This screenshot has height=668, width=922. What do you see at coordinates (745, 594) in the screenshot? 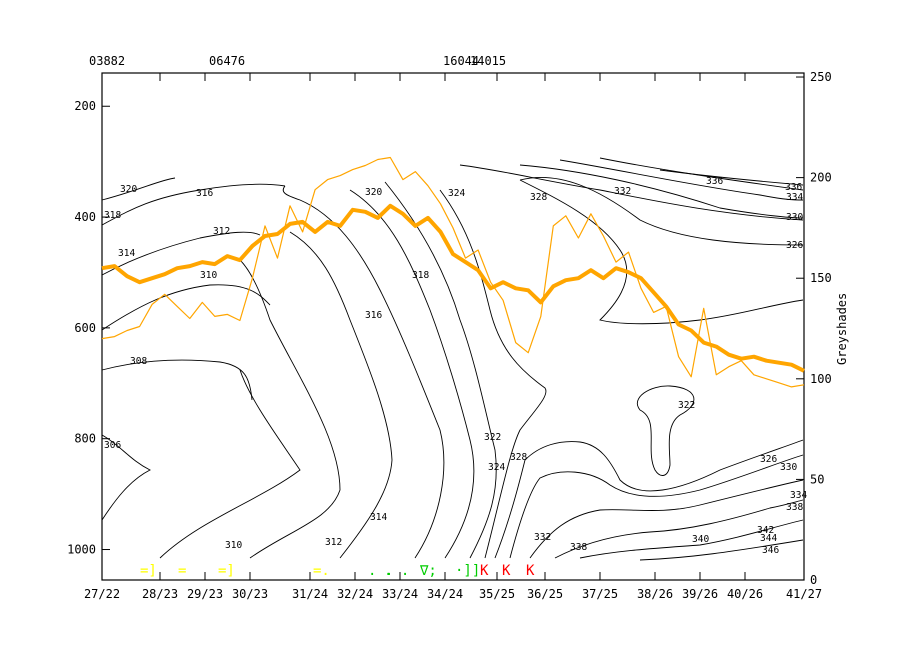
I see `bottom-tick-label: 40/26` at bounding box center [745, 594].